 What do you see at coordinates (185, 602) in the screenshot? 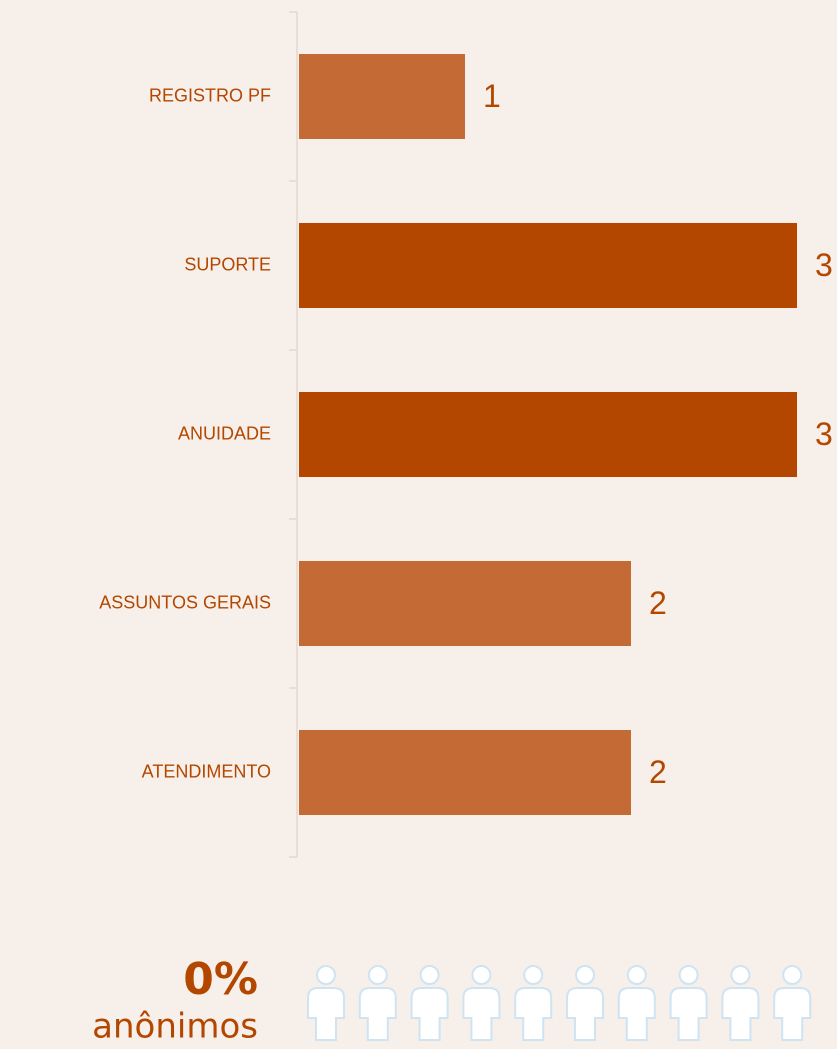
I see `category-label: ASSUNTOS GERAIS` at bounding box center [185, 602].